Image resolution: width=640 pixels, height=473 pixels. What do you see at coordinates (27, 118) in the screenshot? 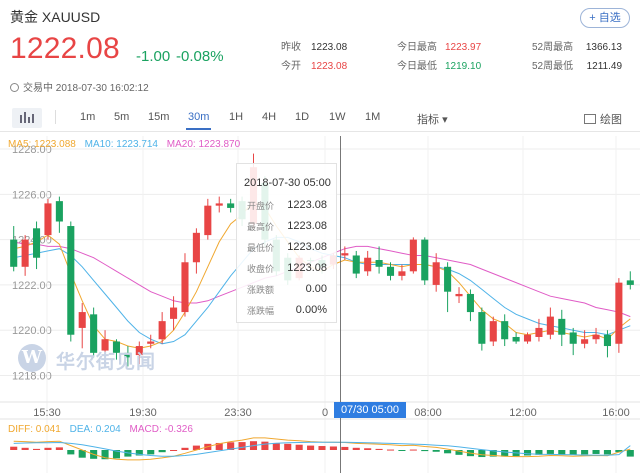
I see `candlestick-type-icon` at bounding box center [27, 118].